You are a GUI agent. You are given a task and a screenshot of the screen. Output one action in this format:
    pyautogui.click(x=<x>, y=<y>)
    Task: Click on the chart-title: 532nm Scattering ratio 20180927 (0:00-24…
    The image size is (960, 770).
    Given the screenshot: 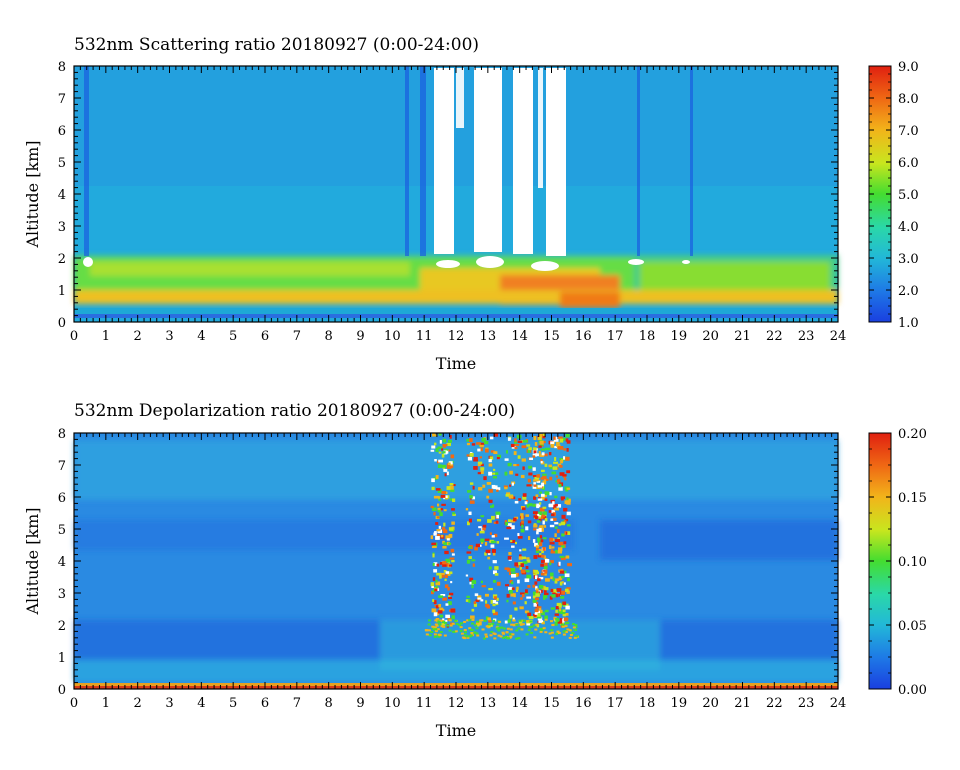 What is the action you would take?
    pyautogui.click(x=276, y=45)
    